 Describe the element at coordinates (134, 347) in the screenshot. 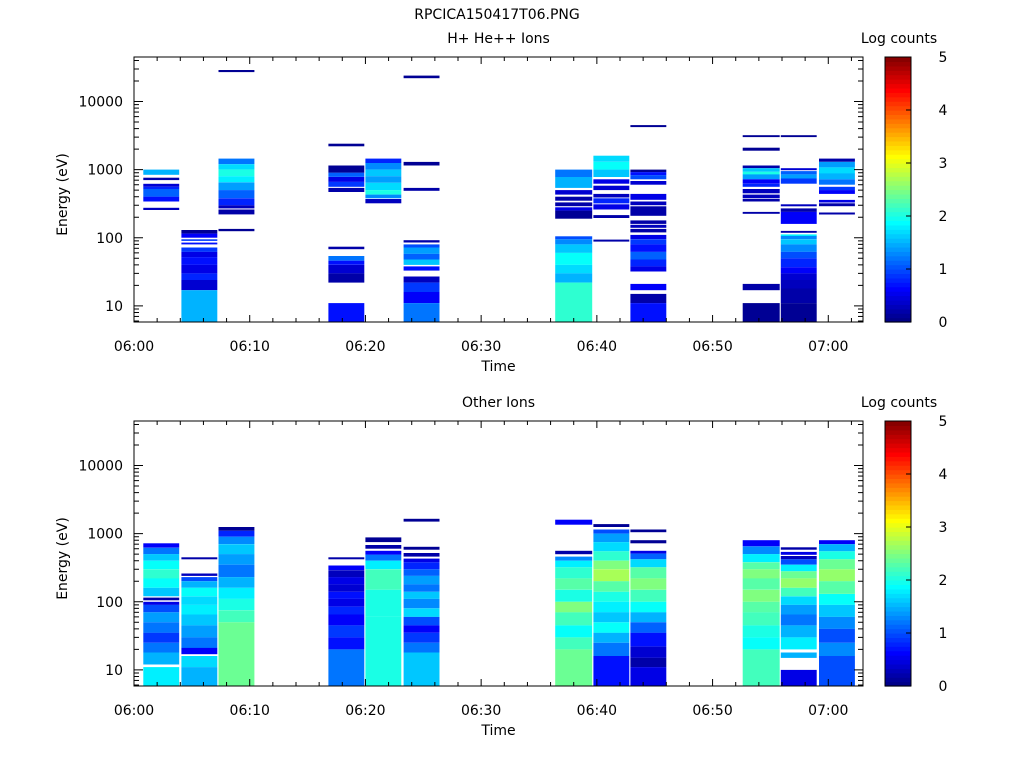

I see `x-tick-label: 06:00` at that location.